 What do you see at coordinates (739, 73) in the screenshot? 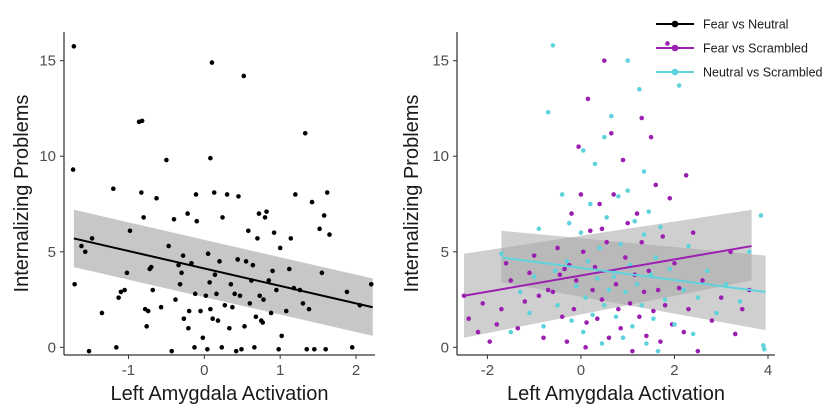
I see `legend-item: Neutral vs Scrambled` at bounding box center [739, 73].